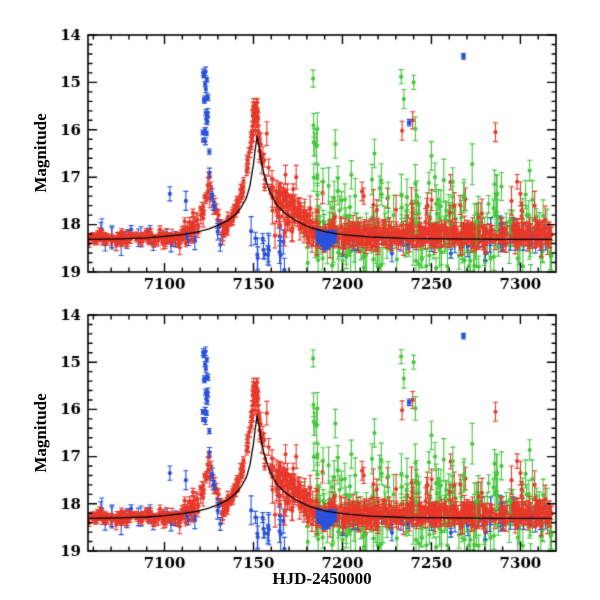  What do you see at coordinates (40, 433) in the screenshot?
I see `y-axis-label-bottom: Magnitude` at bounding box center [40, 433].